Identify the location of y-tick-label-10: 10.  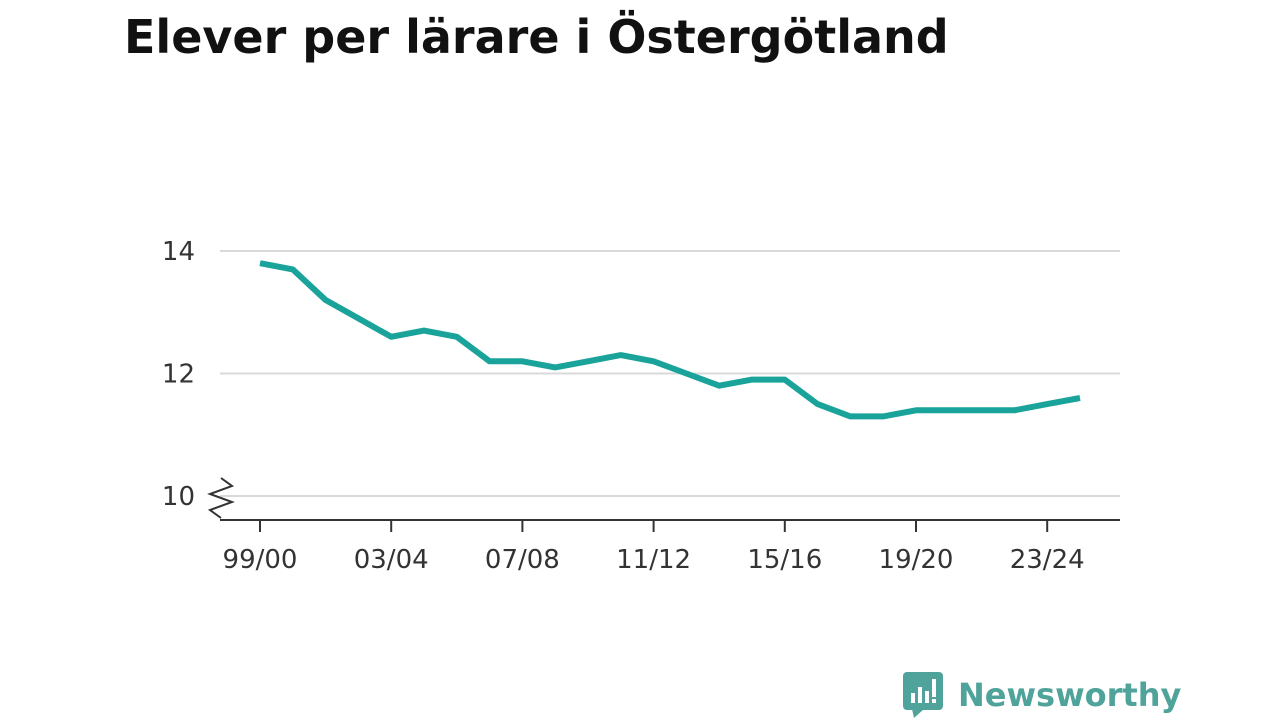
(178, 497).